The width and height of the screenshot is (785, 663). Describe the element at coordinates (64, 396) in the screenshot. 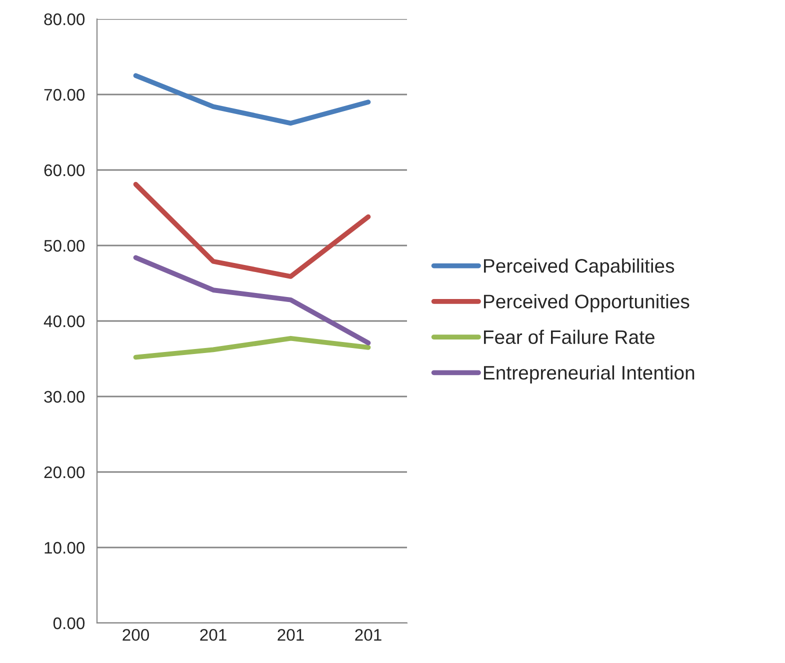

I see `y-tick-label: 30.00` at that location.